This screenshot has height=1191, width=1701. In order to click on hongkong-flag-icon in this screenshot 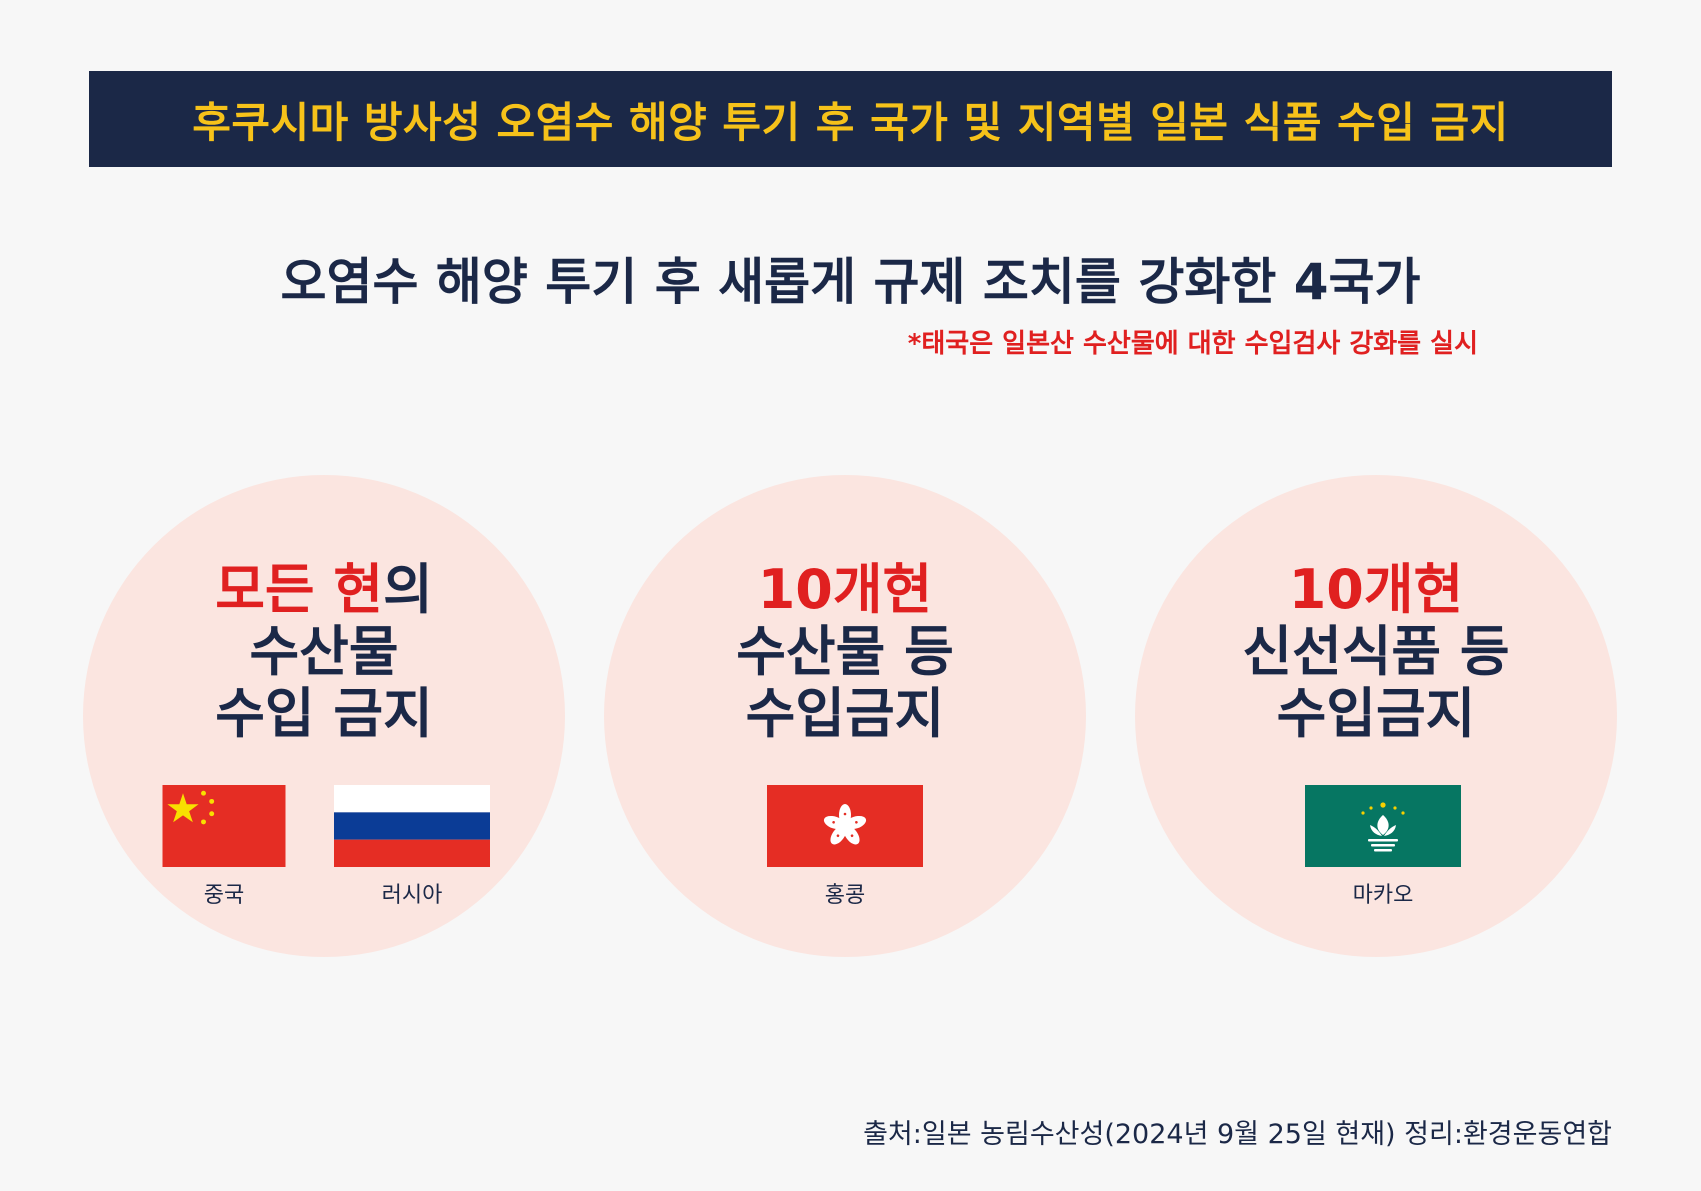, I will do `click(845, 826)`.